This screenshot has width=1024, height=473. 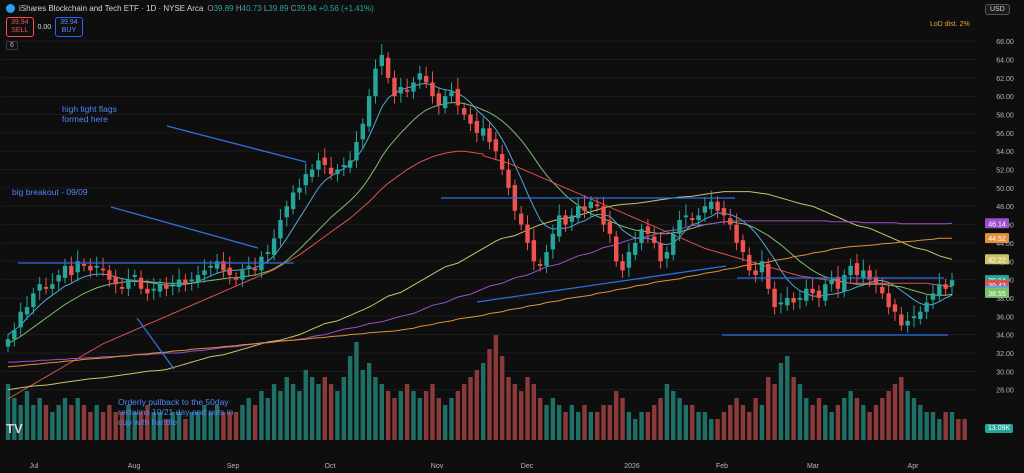 I want to click on y-tick-label: 50.00, so click(x=1005, y=189).